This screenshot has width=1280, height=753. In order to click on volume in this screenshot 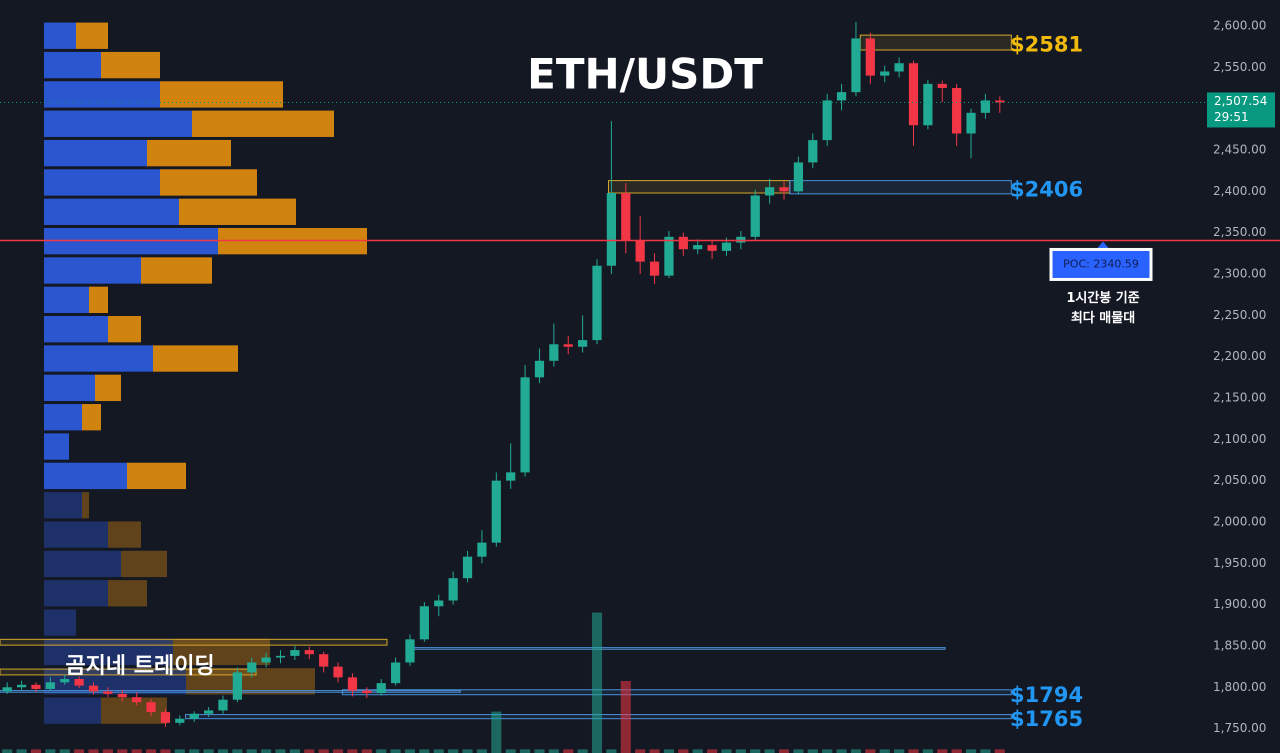, I will do `click(503, 682)`.